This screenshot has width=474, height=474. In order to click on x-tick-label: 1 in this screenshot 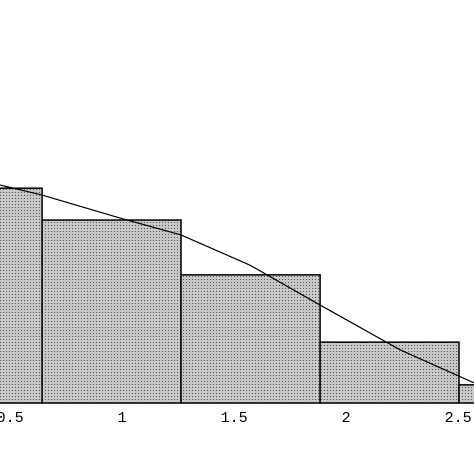, I will do `click(122, 418)`.